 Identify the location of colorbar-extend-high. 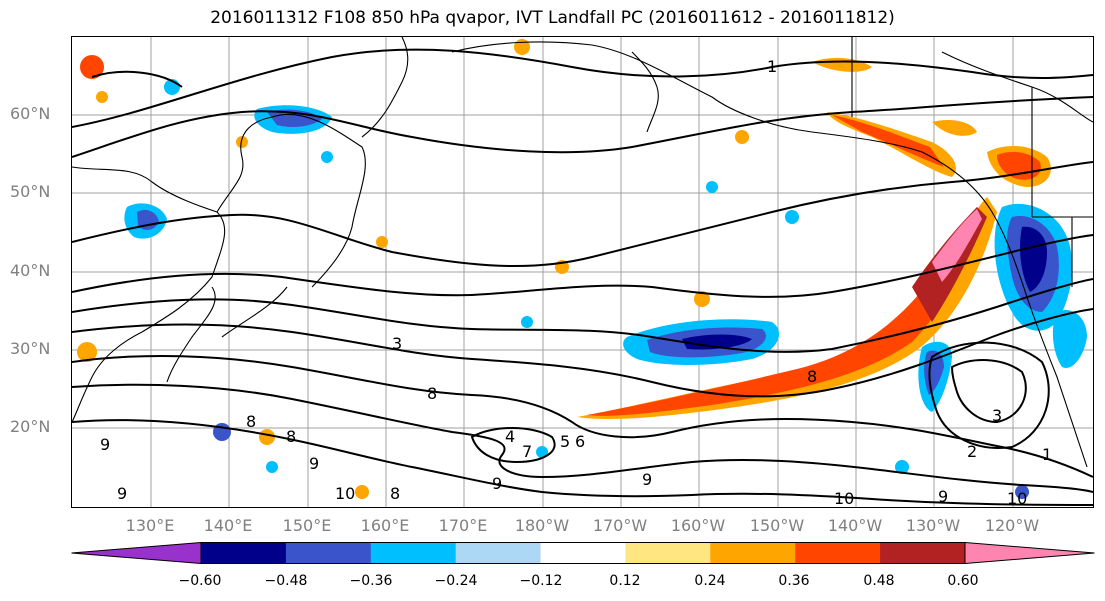
(1030, 553).